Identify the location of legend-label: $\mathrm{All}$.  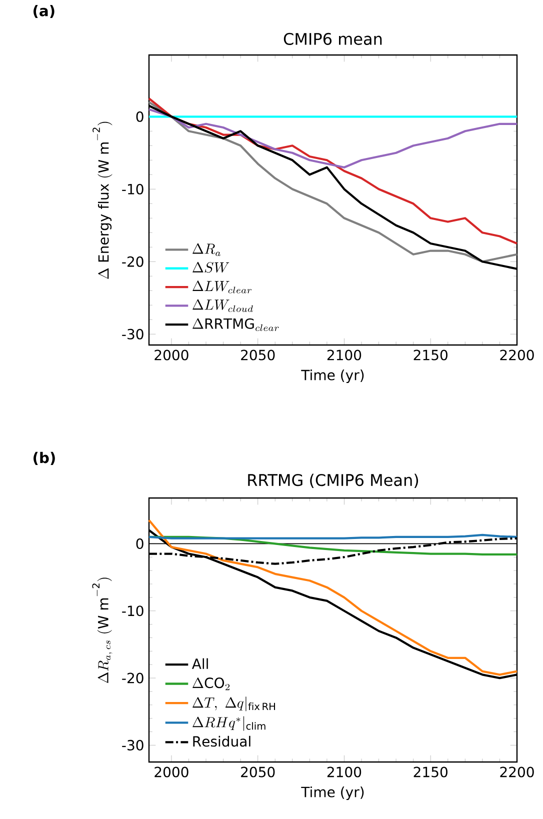
(200, 663).